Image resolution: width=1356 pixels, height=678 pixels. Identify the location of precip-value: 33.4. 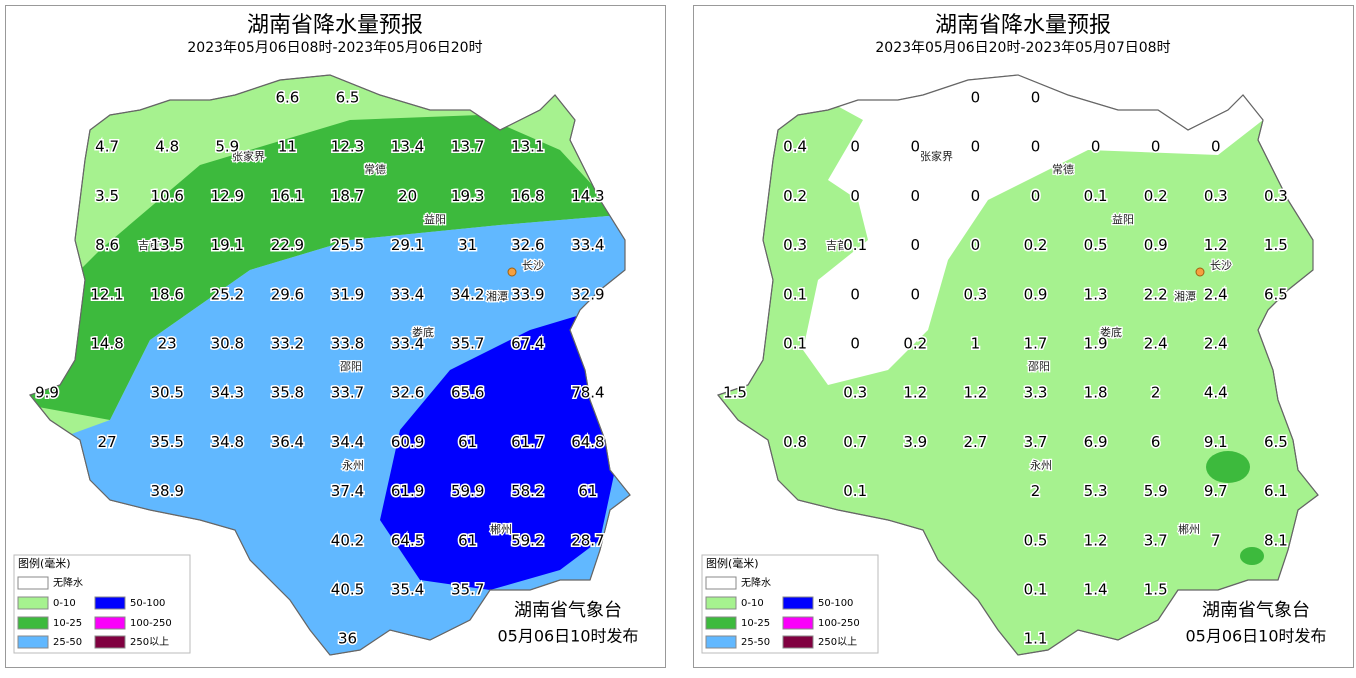
(407, 344).